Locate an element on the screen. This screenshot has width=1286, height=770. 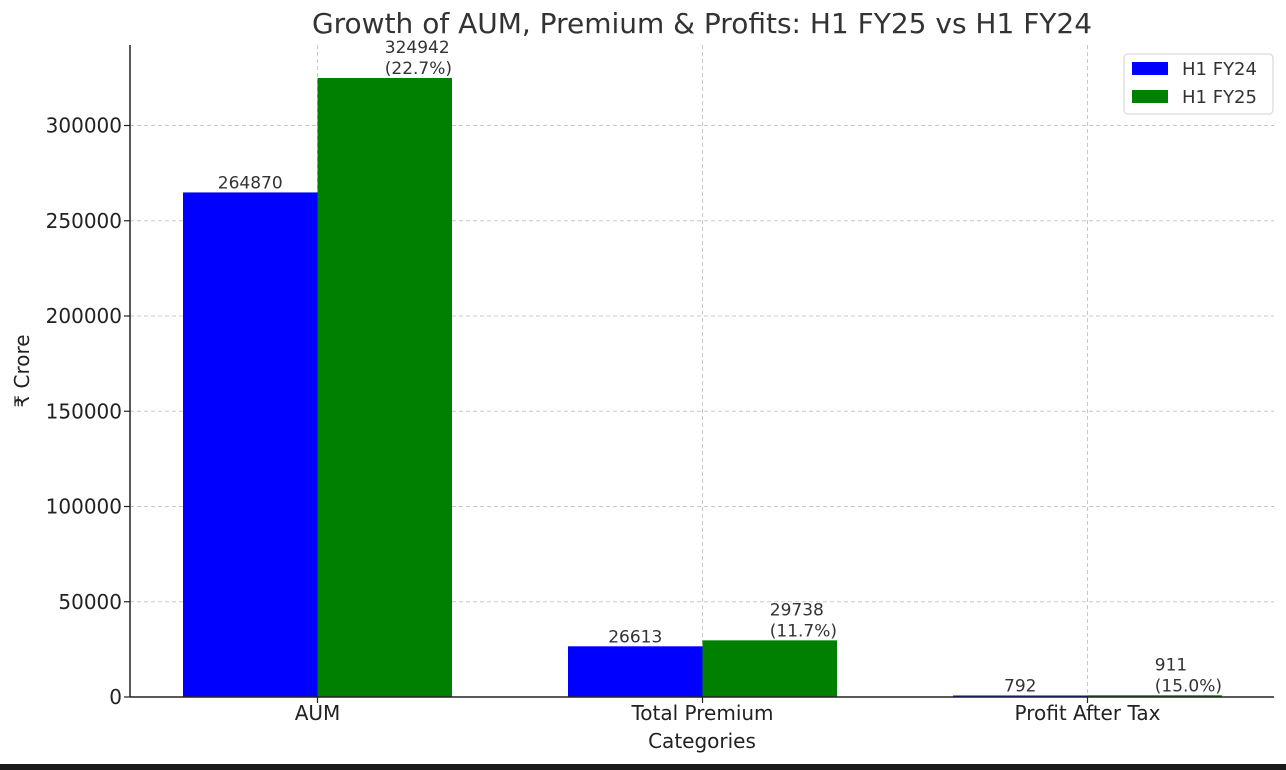
bar-h1-fy24-profit-after-tax is located at coordinates (1020, 696).